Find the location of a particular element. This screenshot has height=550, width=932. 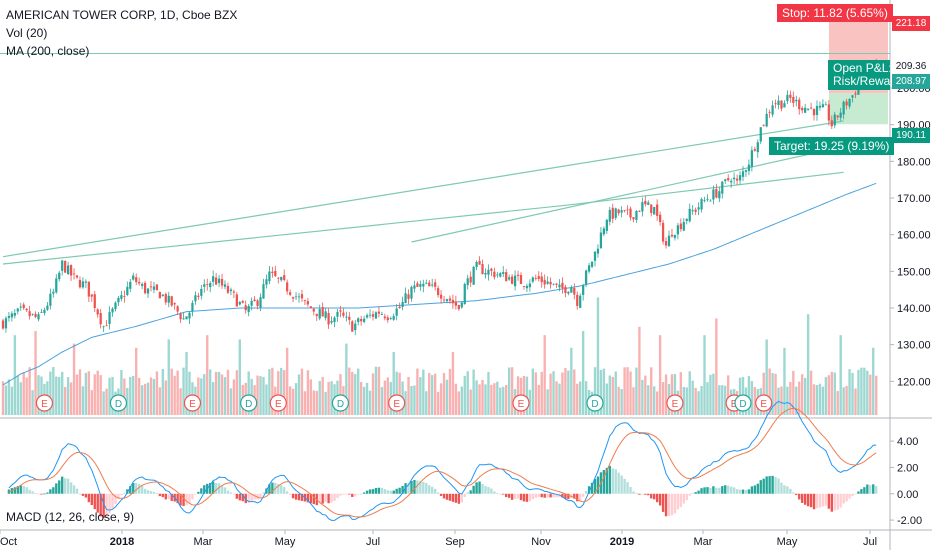

ma-legend: MA (200, close) is located at coordinates (48, 51).